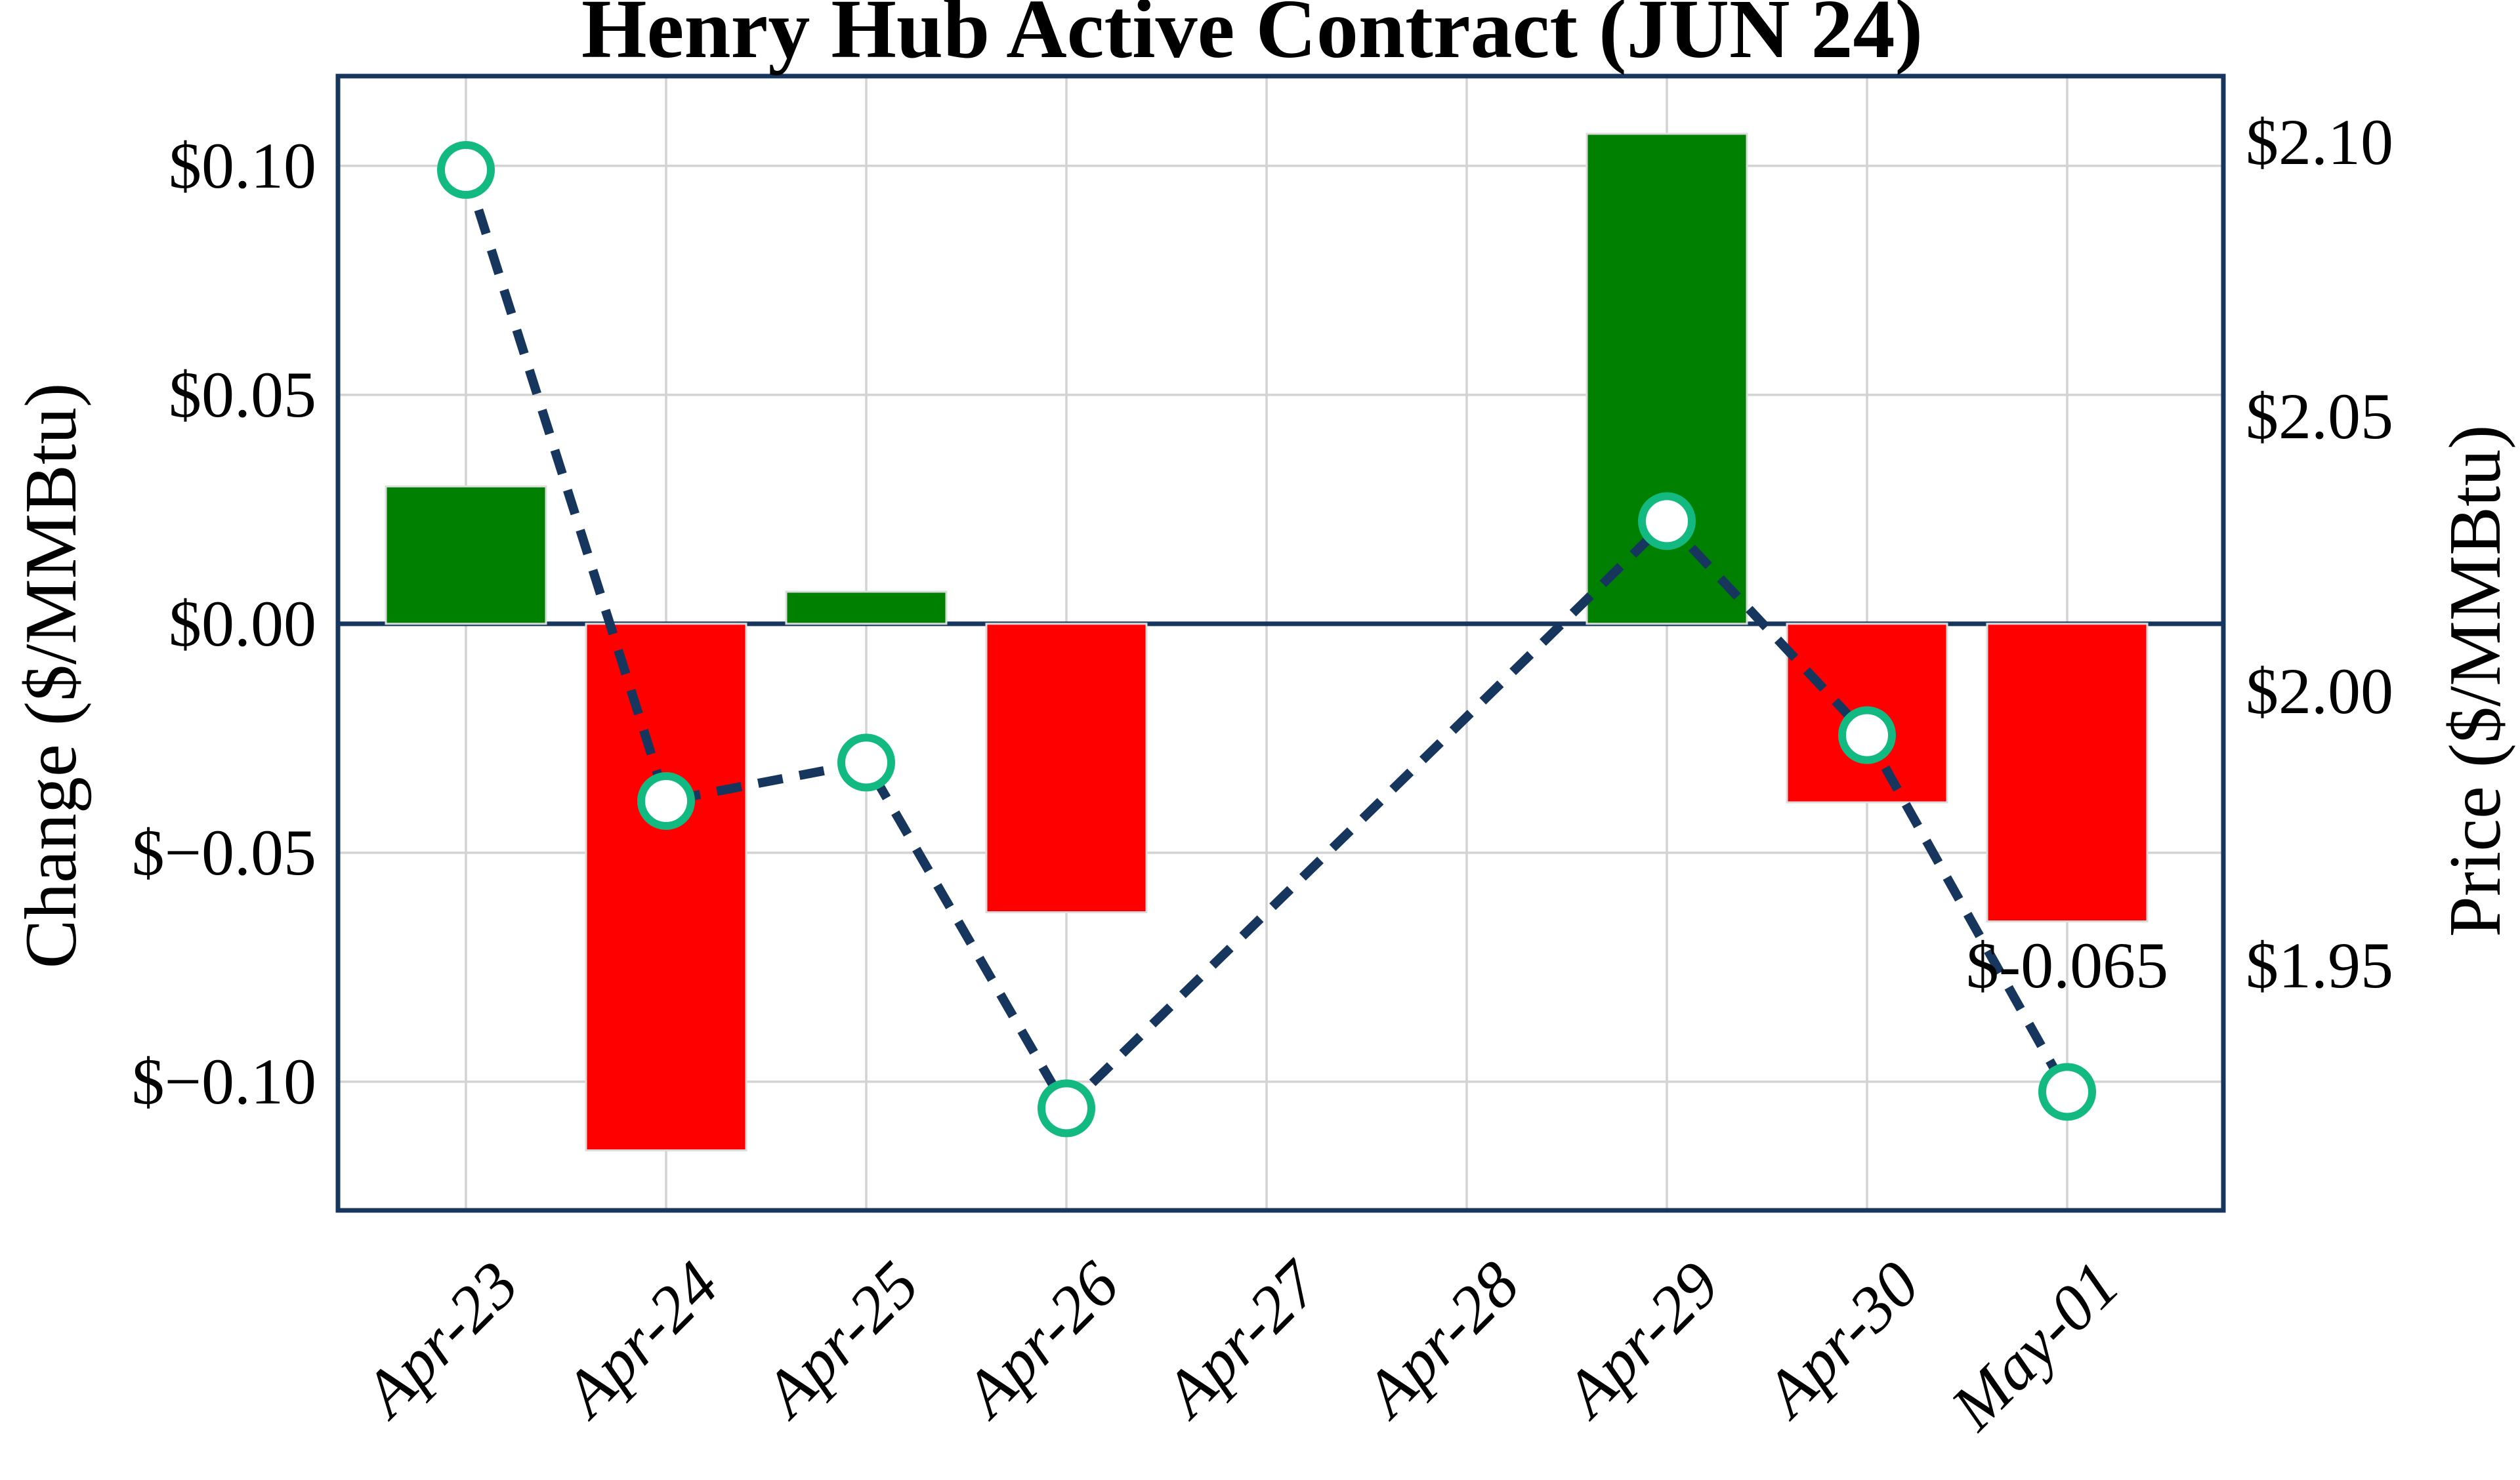  What do you see at coordinates (2319, 691) in the screenshot?
I see `right-axis-tick-label: $2.00` at bounding box center [2319, 691].